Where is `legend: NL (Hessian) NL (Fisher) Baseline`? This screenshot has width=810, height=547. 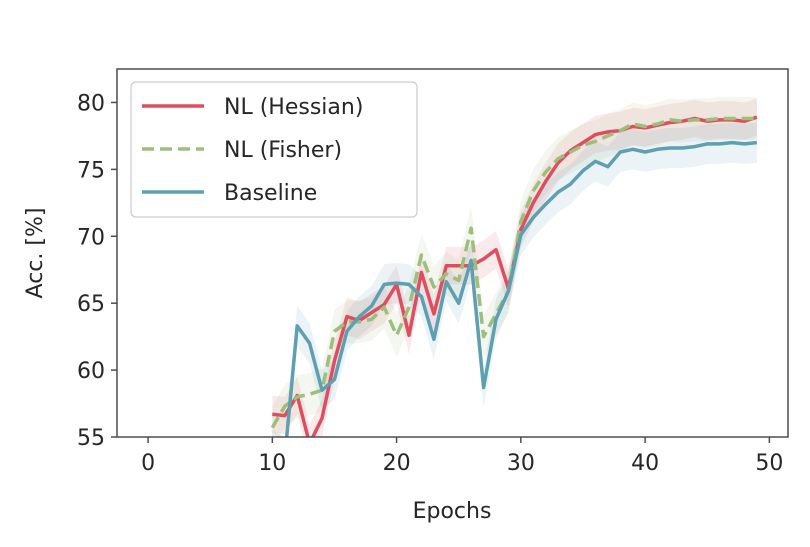 legend: NL (Hessian) NL (Fisher) Baseline is located at coordinates (274, 149).